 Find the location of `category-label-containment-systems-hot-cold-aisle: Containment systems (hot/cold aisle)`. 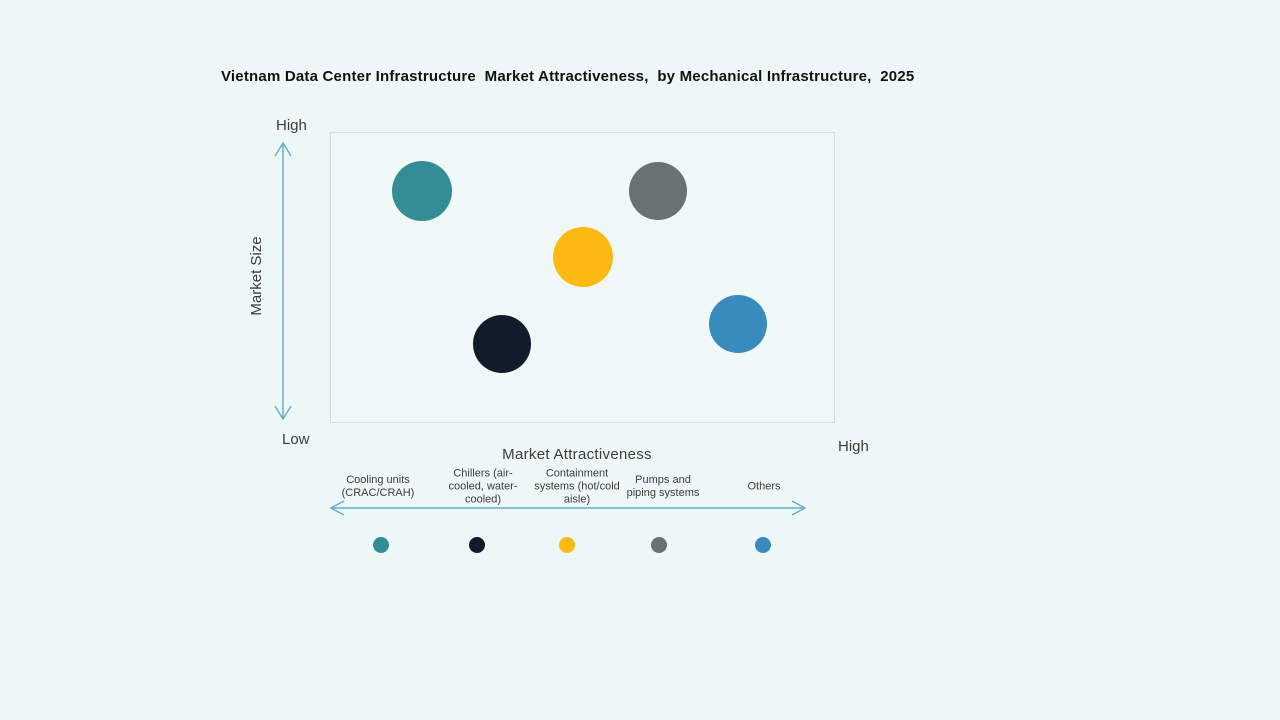

category-label-containment-systems-hot-cold-aisle: Containment systems (hot/cold aisle) is located at coordinates (577, 486).